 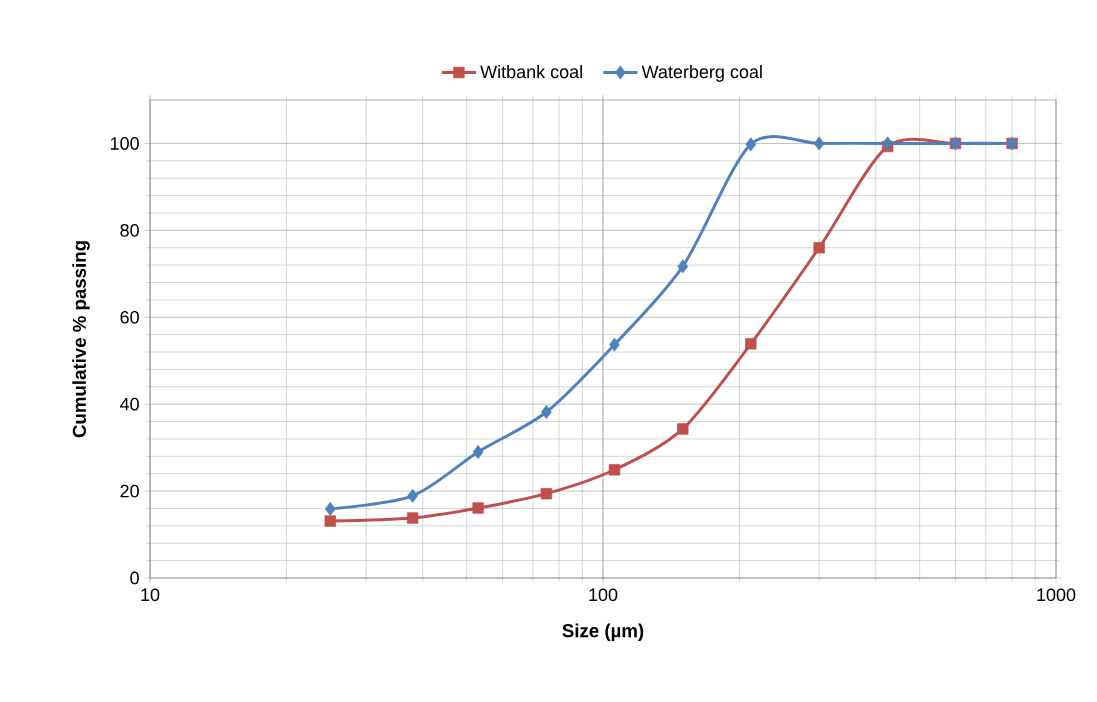 What do you see at coordinates (129, 491) in the screenshot?
I see `y-tick-label: 20` at bounding box center [129, 491].